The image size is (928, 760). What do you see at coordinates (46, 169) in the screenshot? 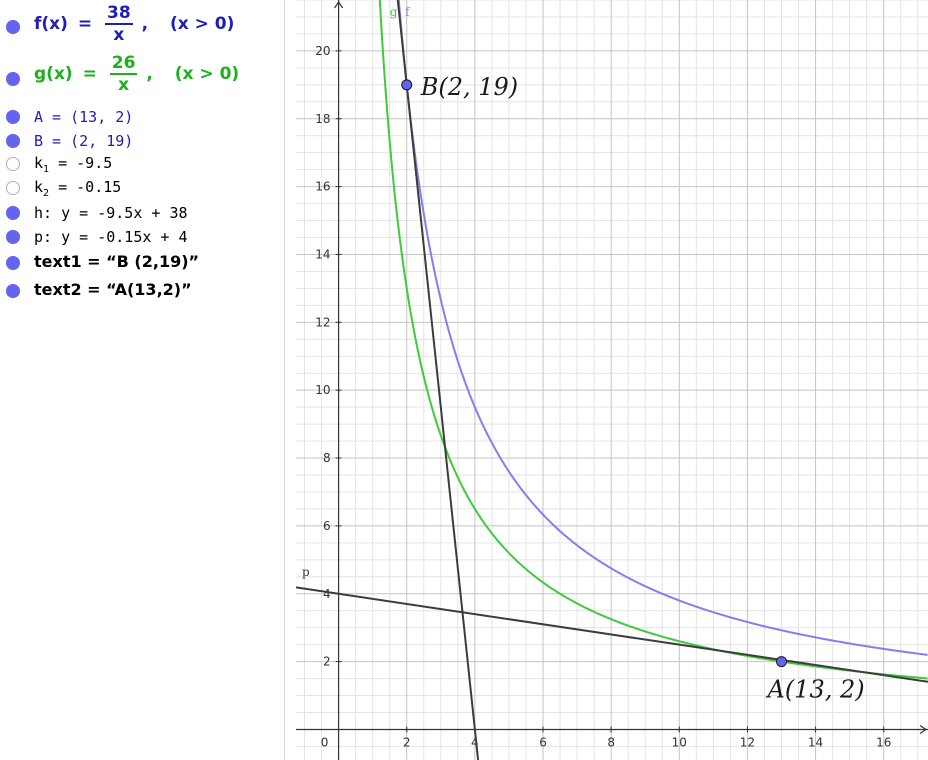
I see `k1-subscript: 1` at bounding box center [46, 169].